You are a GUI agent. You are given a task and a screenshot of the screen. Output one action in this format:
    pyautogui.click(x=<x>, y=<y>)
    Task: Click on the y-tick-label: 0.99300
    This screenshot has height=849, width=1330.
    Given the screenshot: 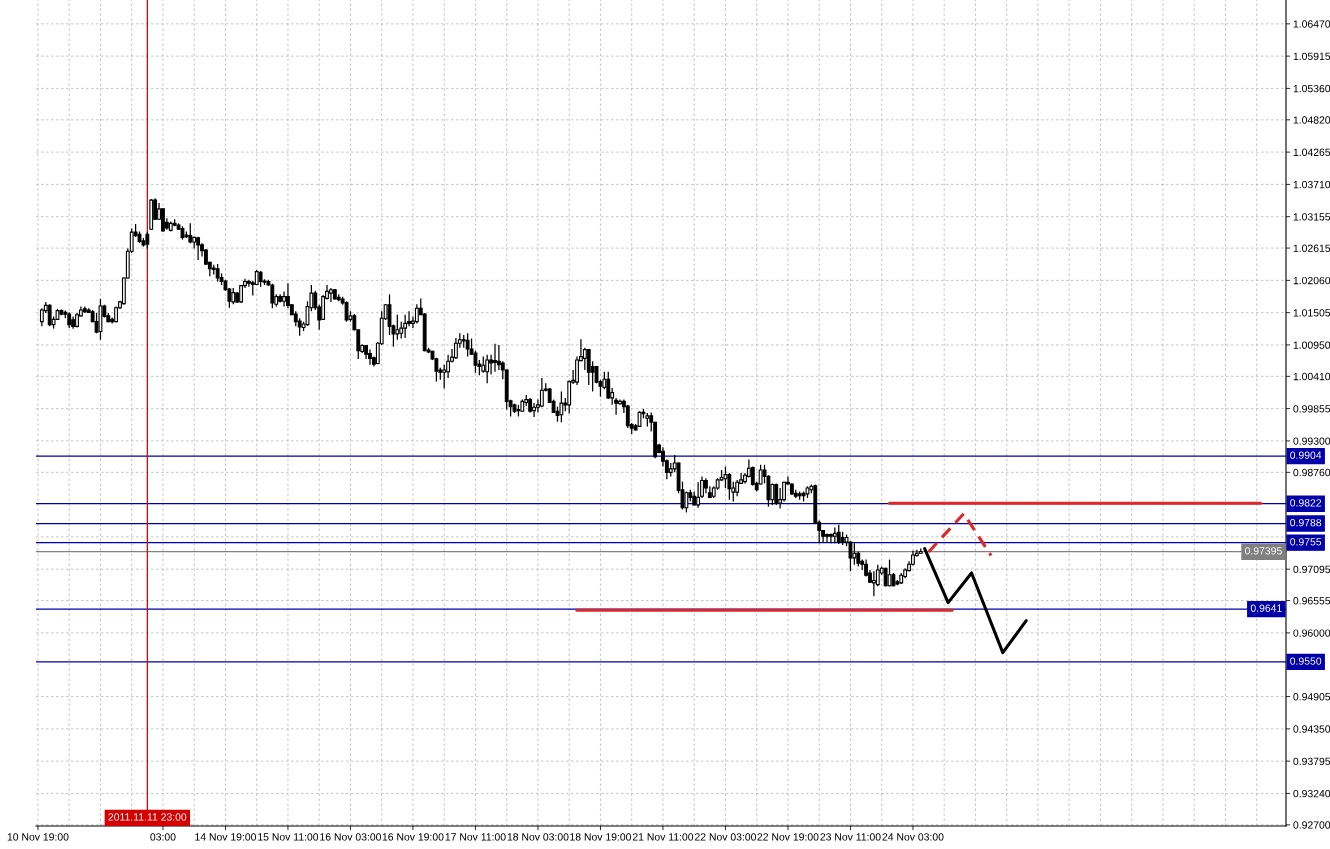 What is the action you would take?
    pyautogui.click(x=1311, y=441)
    